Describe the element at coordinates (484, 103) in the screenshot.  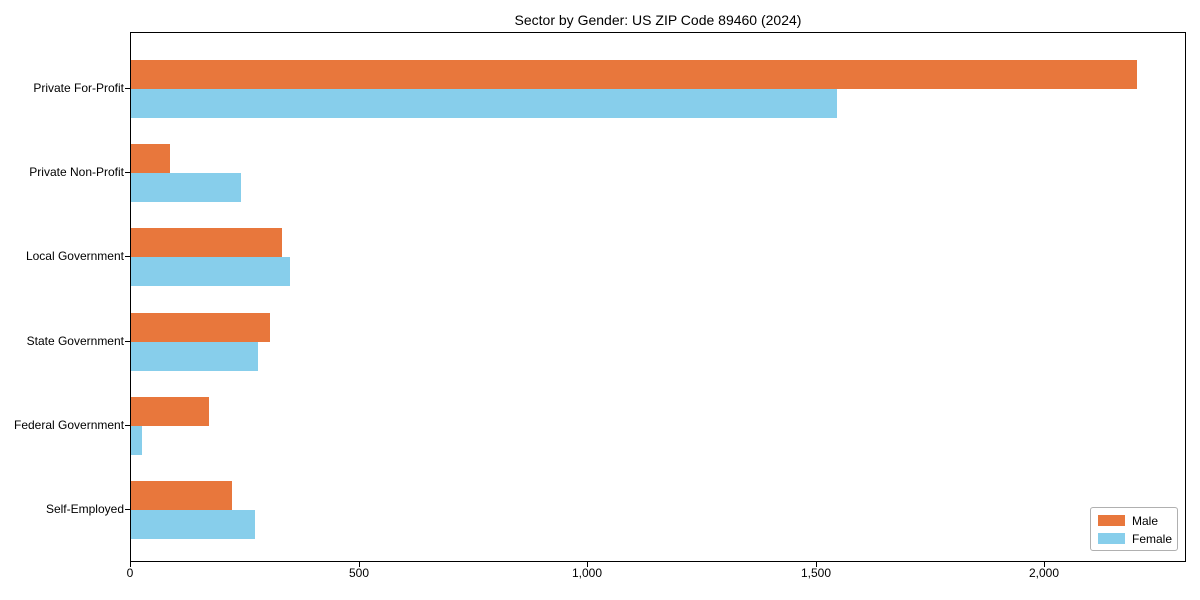
I see `bar-female-private-for-profit` at that location.